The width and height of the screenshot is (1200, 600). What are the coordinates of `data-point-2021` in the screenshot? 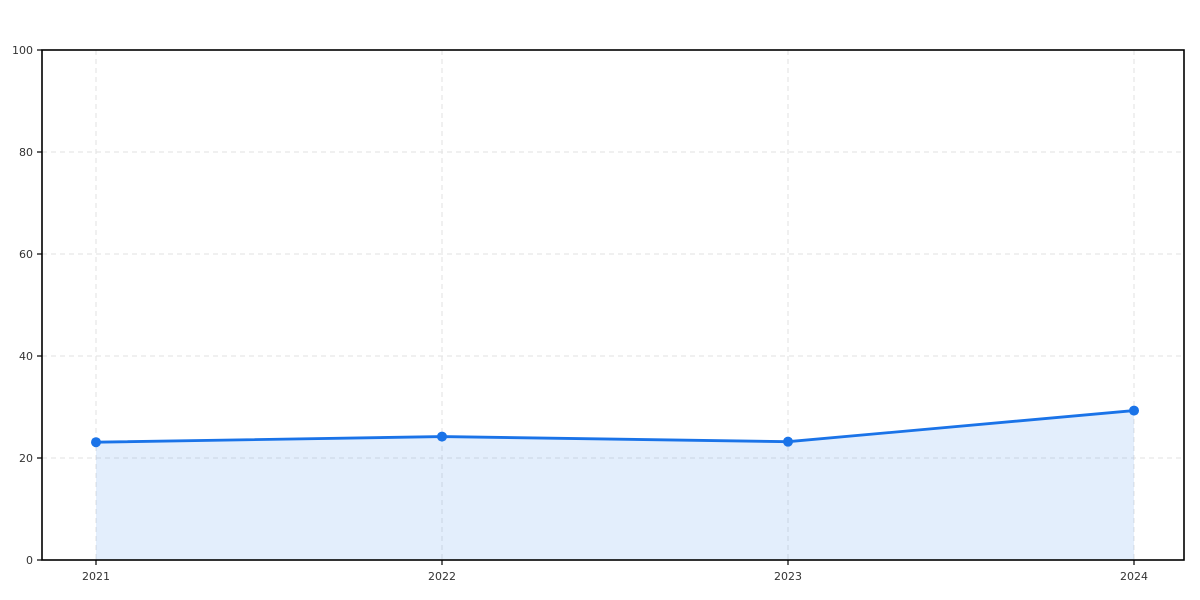 It's located at (96, 442).